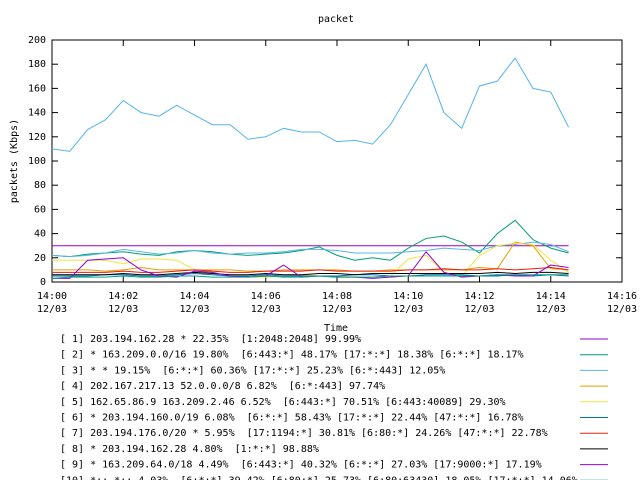 The height and width of the screenshot is (480, 640). What do you see at coordinates (37, 161) in the screenshot?
I see `y-tick-label: 100` at bounding box center [37, 161].